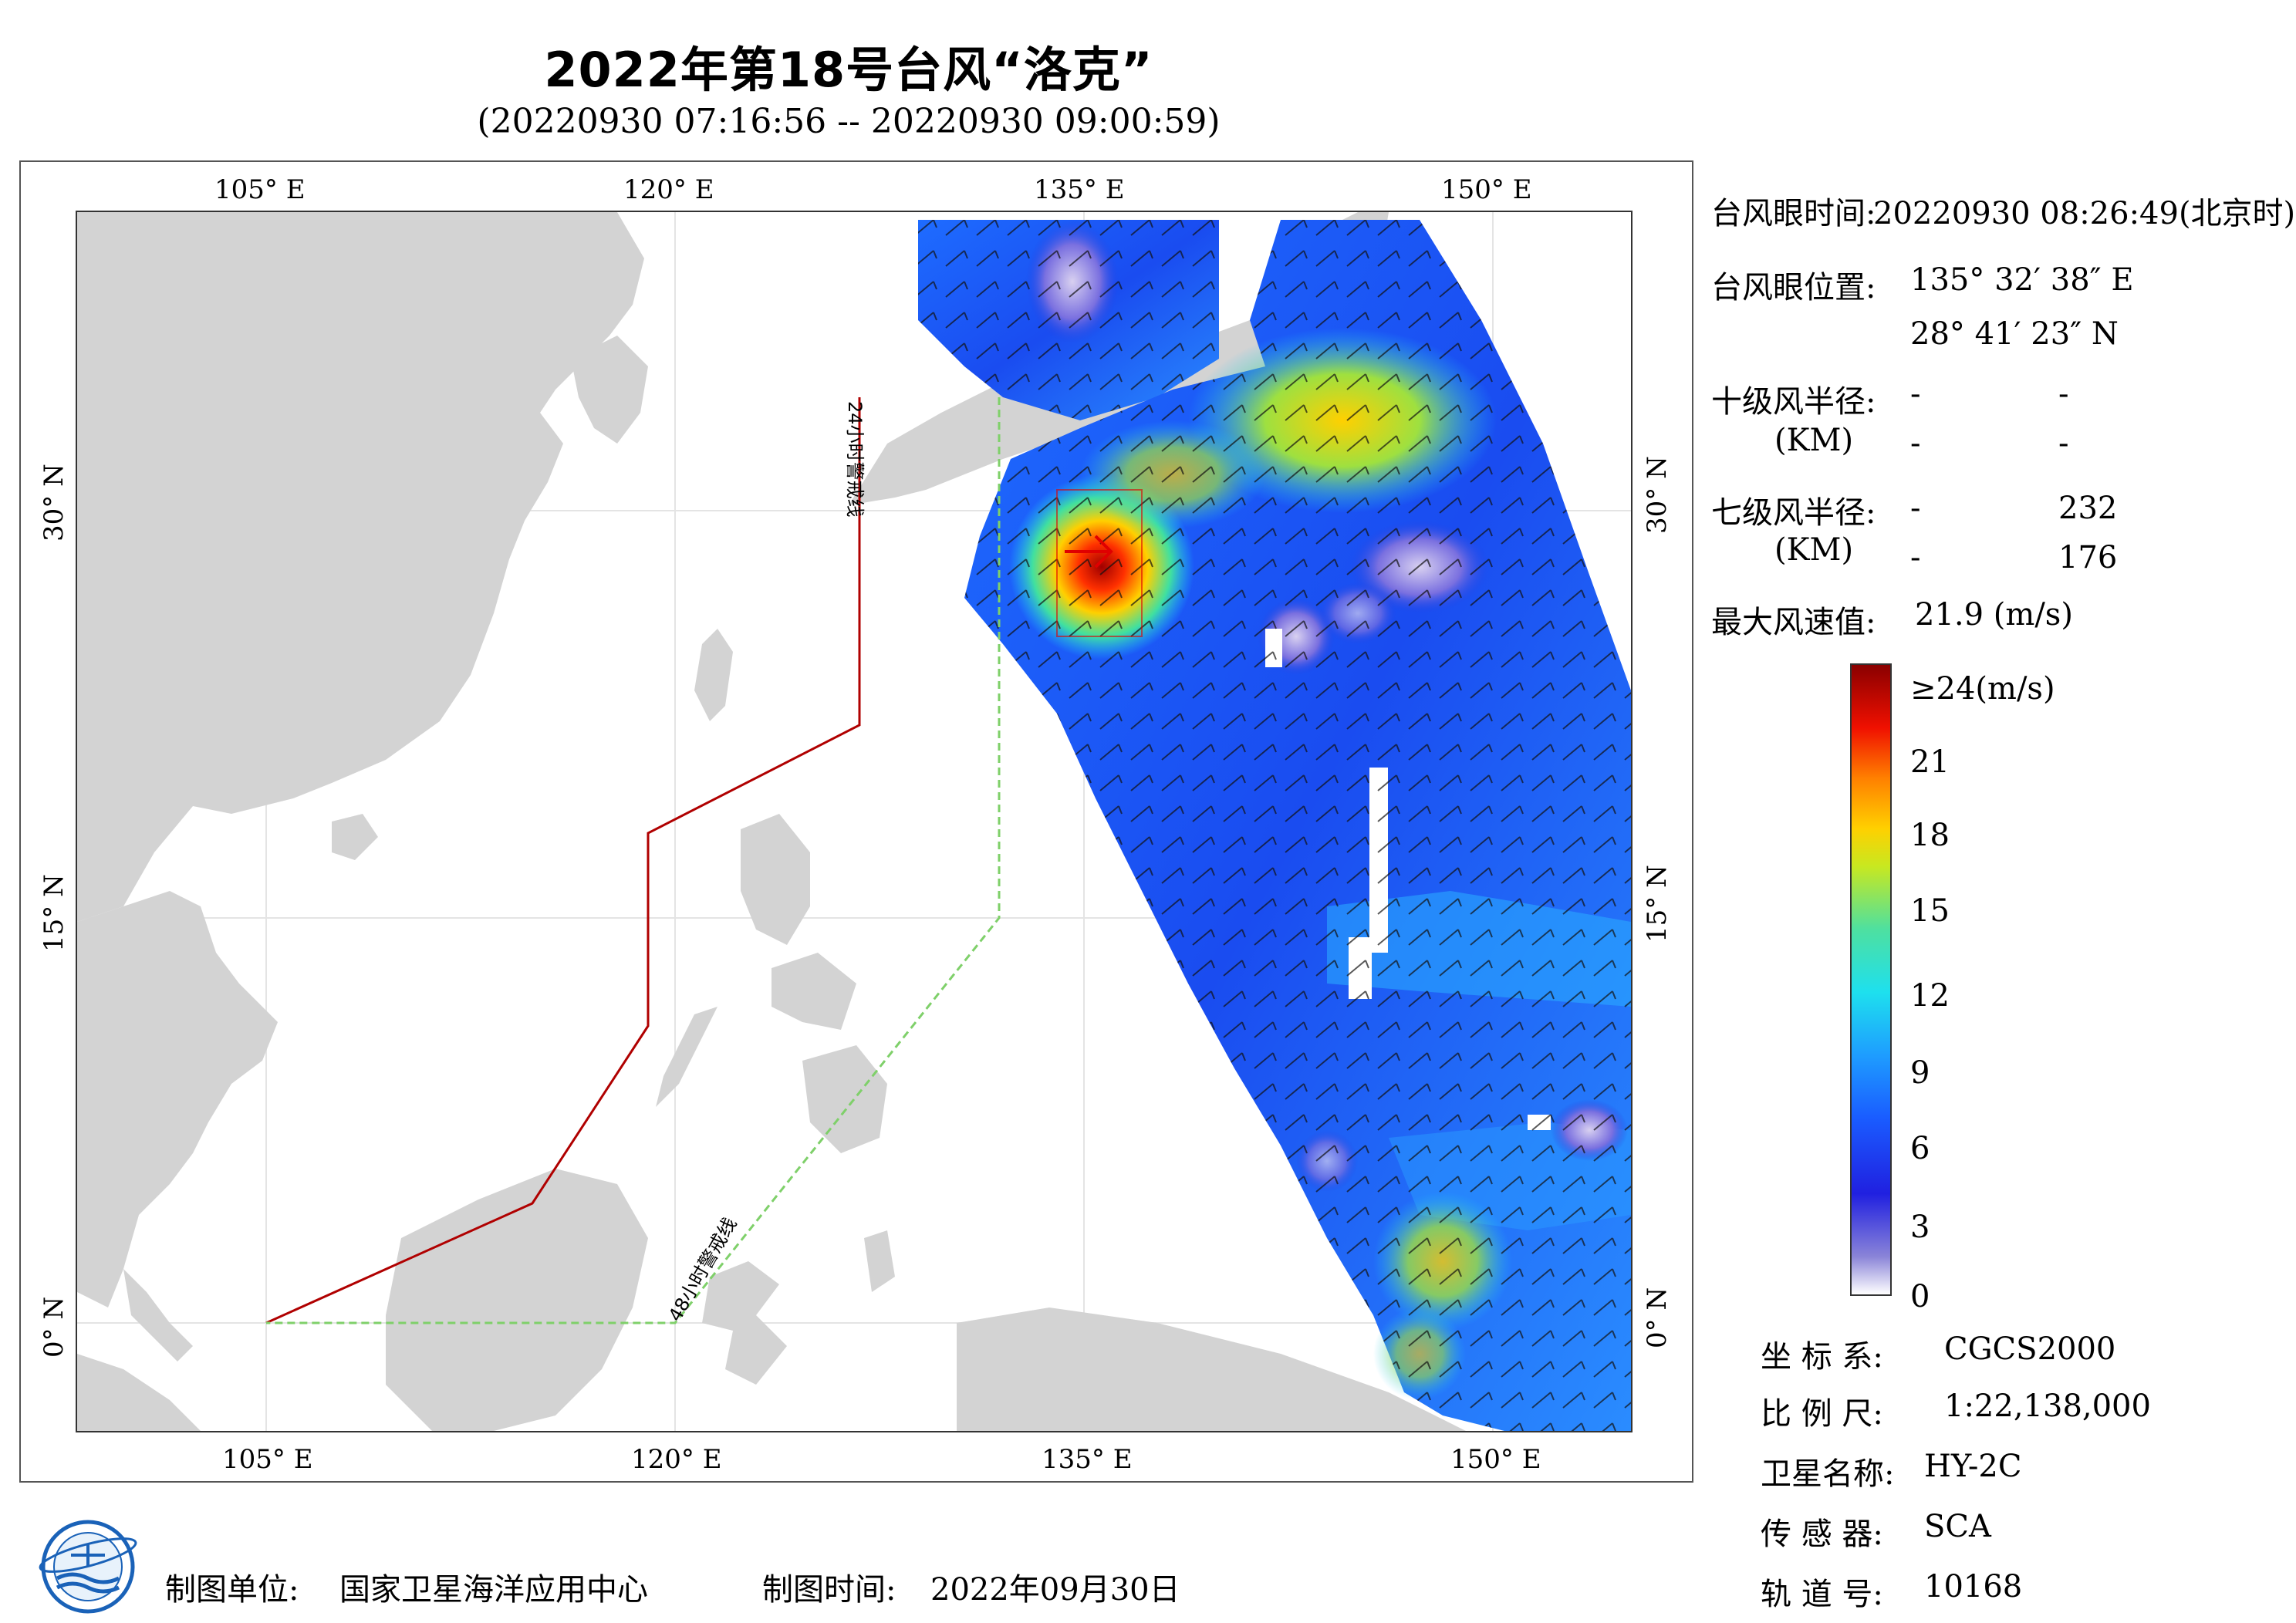 This screenshot has height=1623, width=2296. Describe the element at coordinates (1930, 911) in the screenshot. I see `colorbar-label-15: 15` at that location.